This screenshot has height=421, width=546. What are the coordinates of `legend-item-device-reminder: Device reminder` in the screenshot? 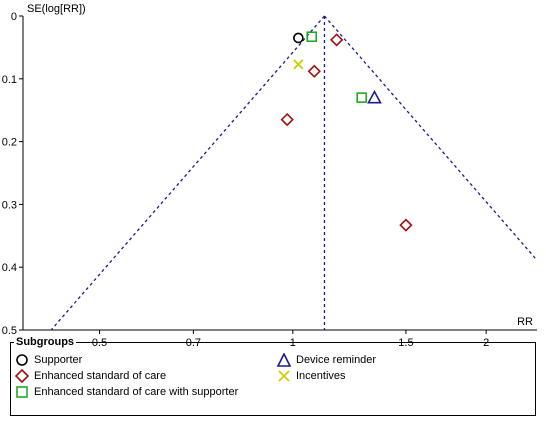 It's located at (326, 360).